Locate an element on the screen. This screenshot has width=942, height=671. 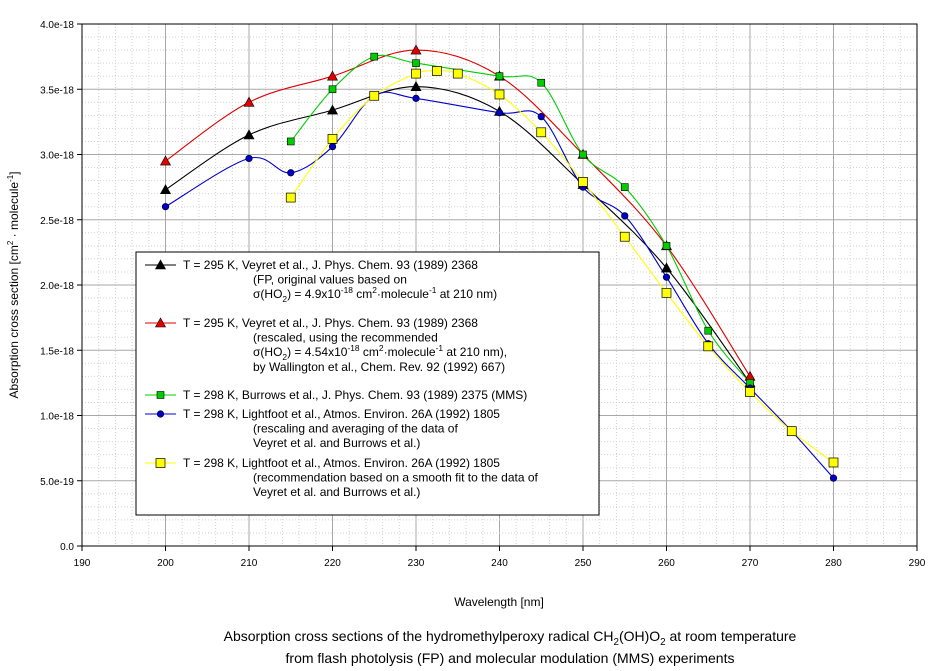
legend-text-part: (FP, original values based on is located at coordinates (330, 280).